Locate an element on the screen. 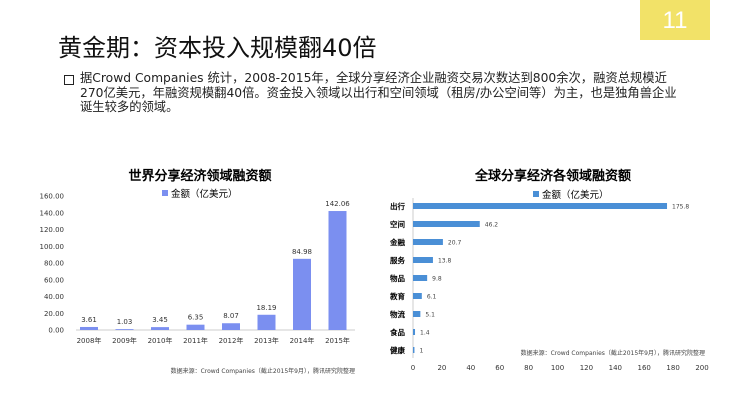 The image size is (740, 416). data-label: 3.61 is located at coordinates (89, 320).